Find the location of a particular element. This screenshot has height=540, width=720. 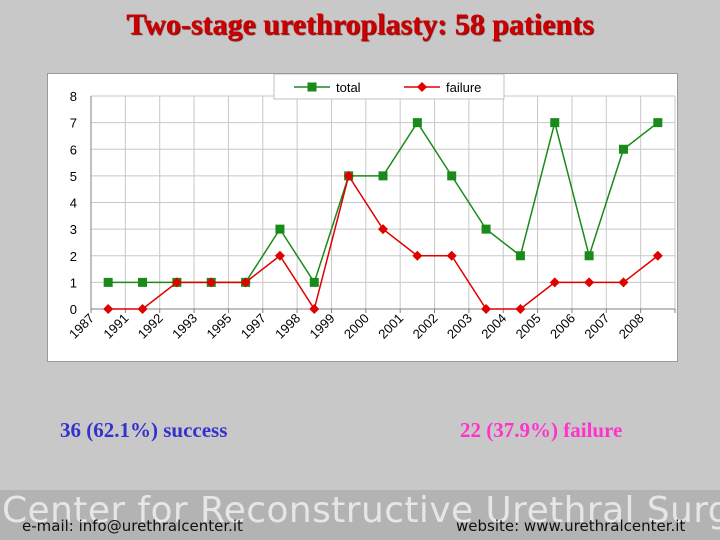

y-tick-label: 6 is located at coordinates (73, 149).